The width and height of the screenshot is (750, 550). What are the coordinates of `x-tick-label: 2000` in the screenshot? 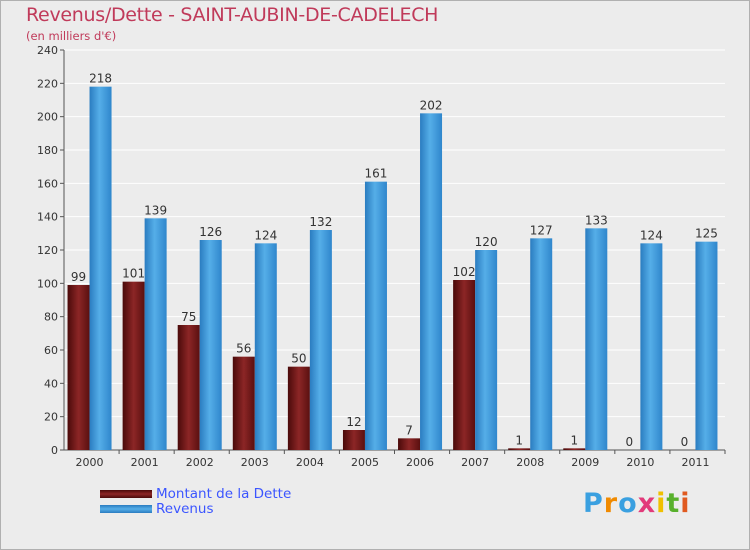 It's located at (90, 462).